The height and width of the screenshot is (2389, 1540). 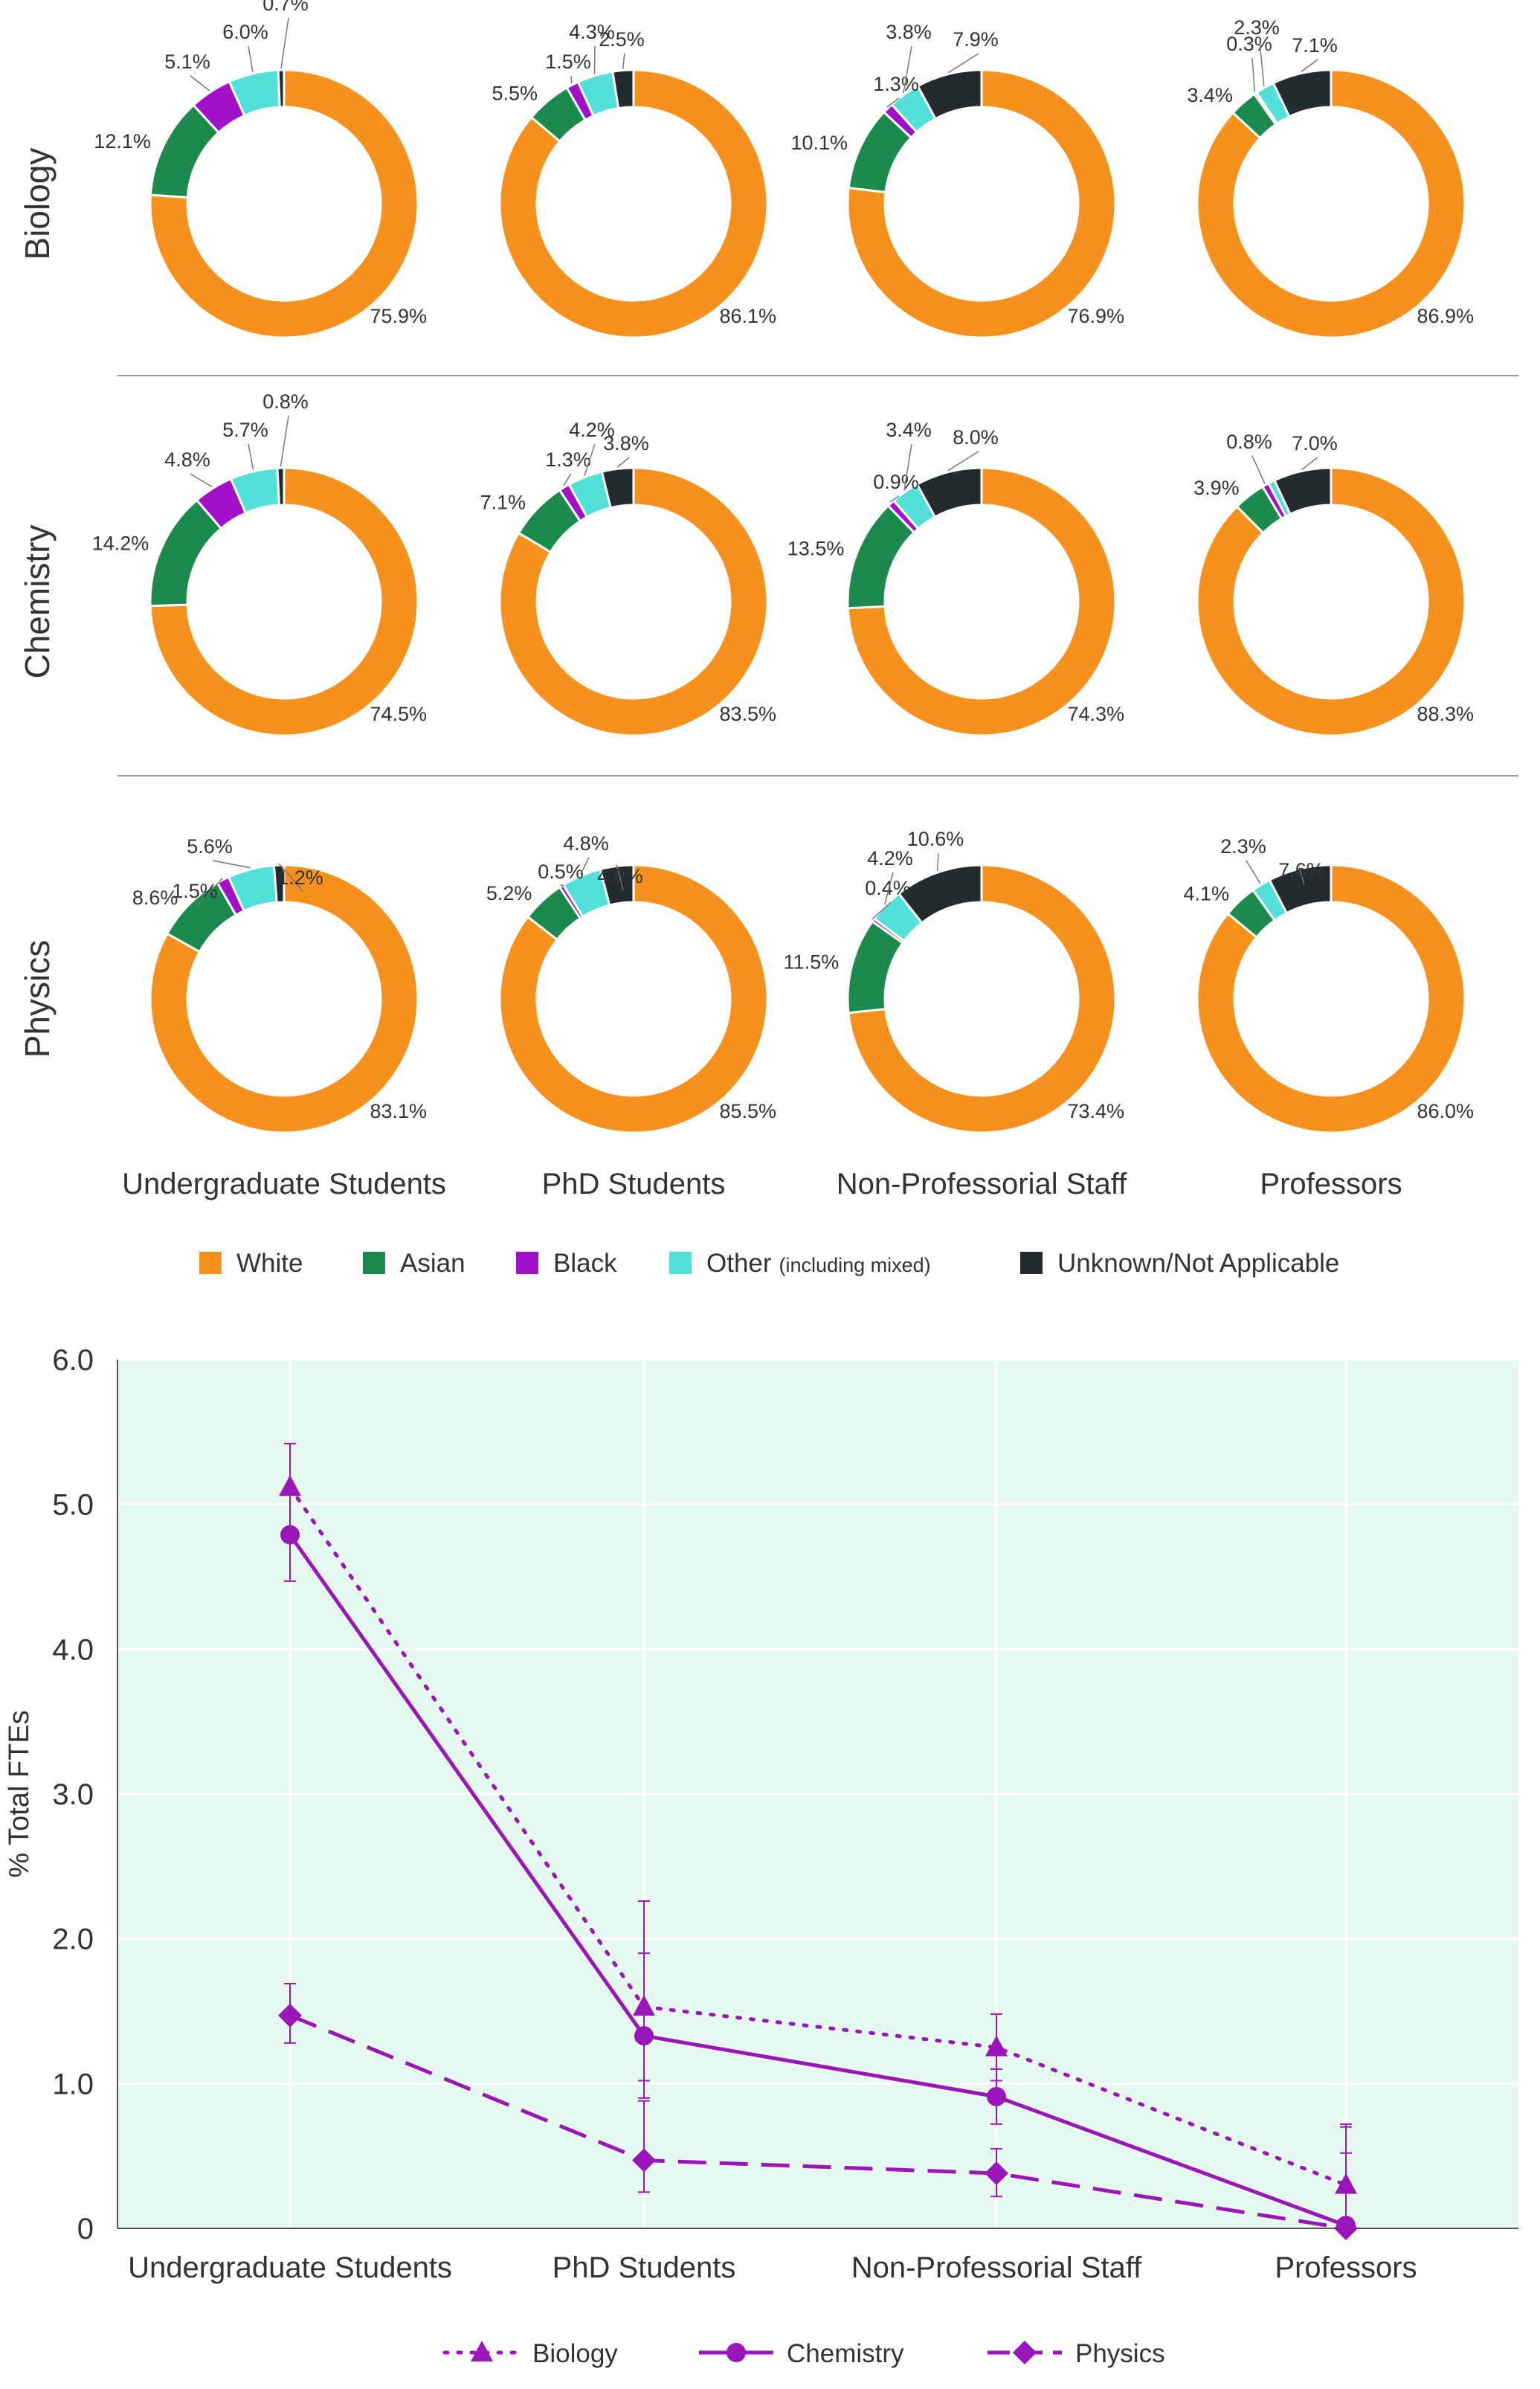 I want to click on data-label-black: 5.1%, so click(x=187, y=62).